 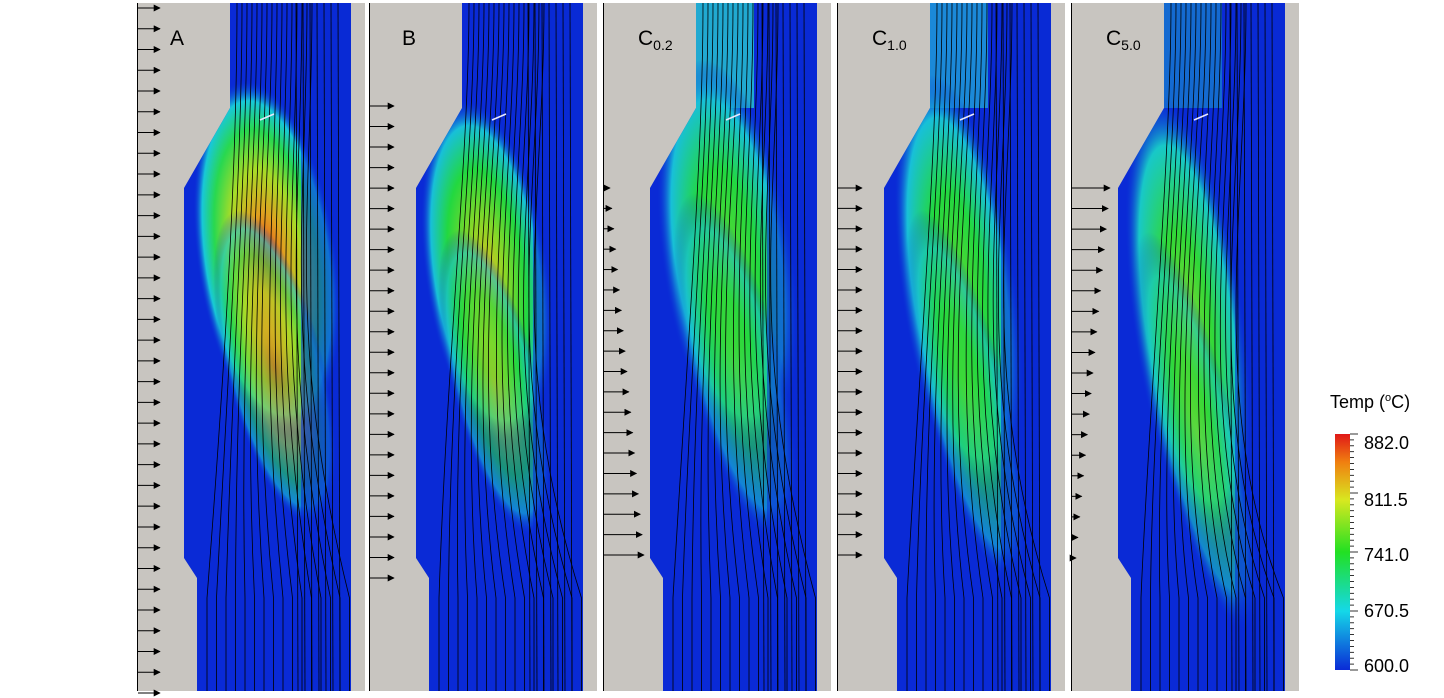 What do you see at coordinates (1386, 500) in the screenshot?
I see `colorbar-tick-1: 811.5` at bounding box center [1386, 500].